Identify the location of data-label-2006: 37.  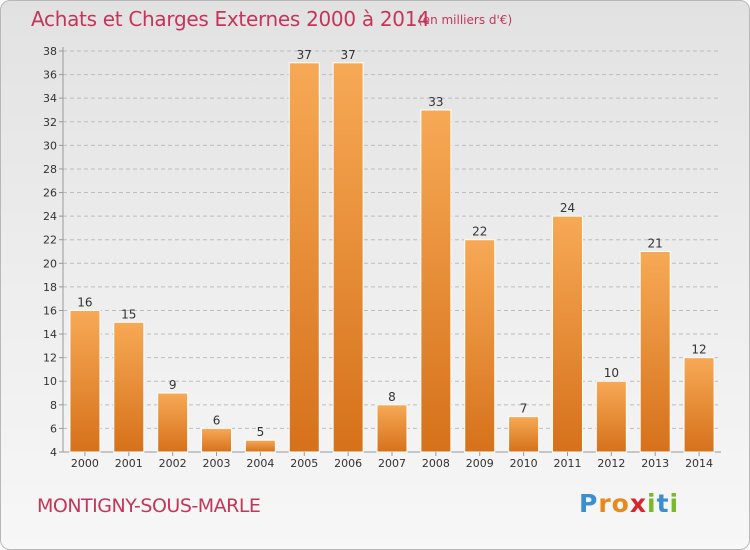
(347, 55).